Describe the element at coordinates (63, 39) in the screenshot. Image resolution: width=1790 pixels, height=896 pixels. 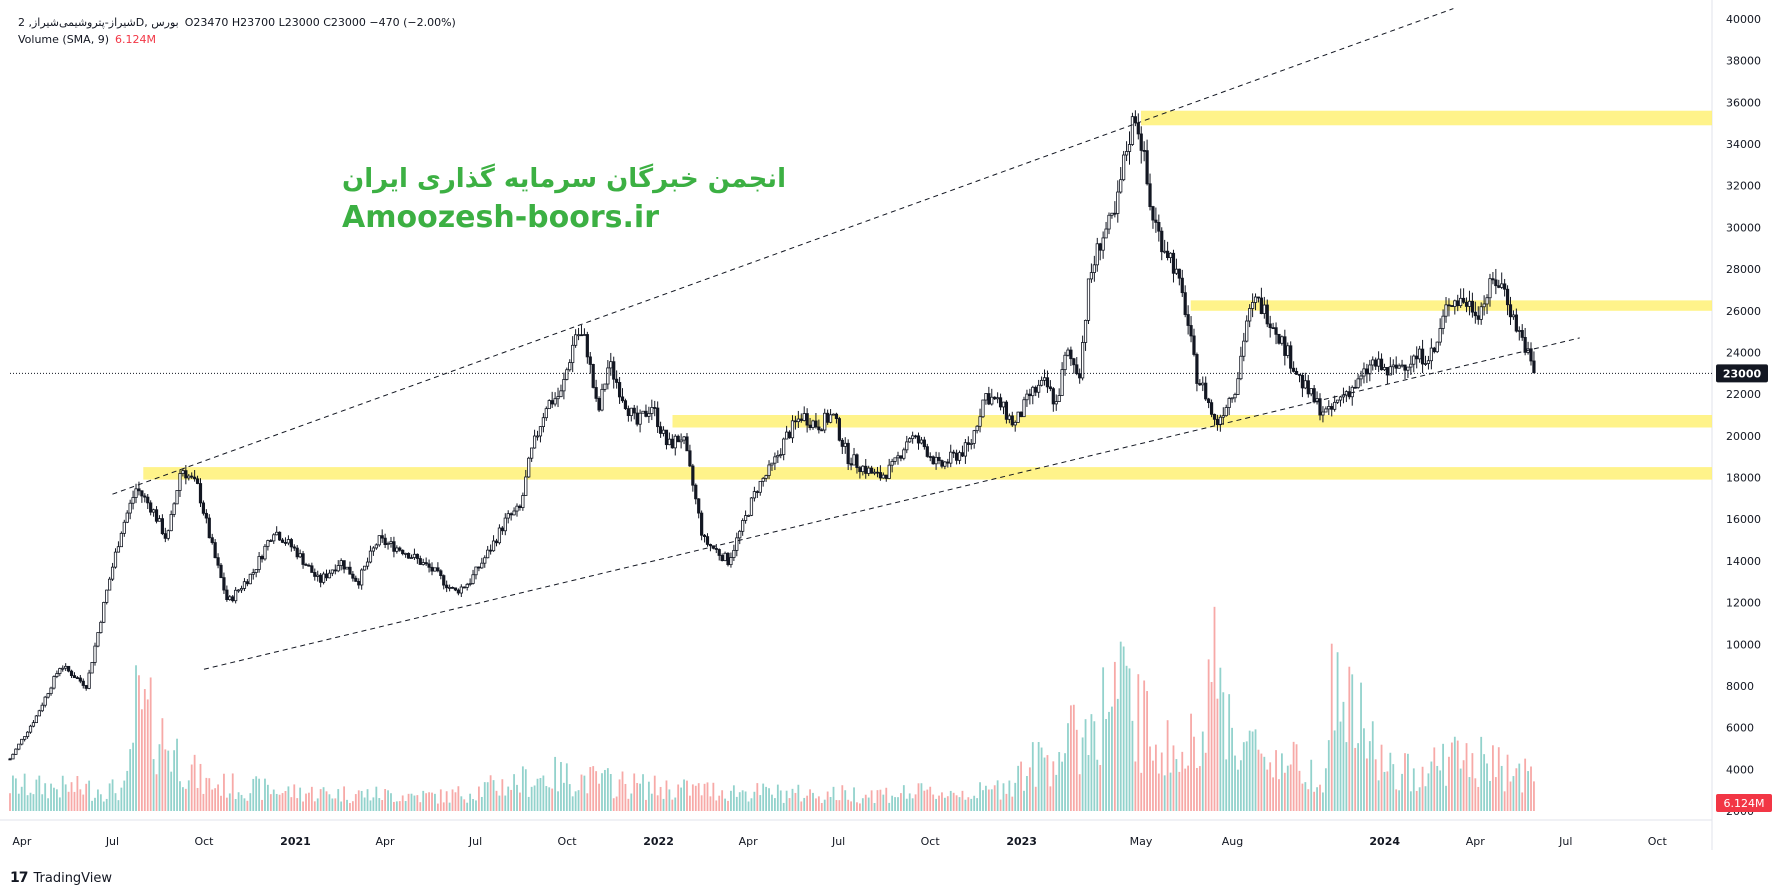
I see `volume-indicator-label: Volume (SMA, 9)` at that location.